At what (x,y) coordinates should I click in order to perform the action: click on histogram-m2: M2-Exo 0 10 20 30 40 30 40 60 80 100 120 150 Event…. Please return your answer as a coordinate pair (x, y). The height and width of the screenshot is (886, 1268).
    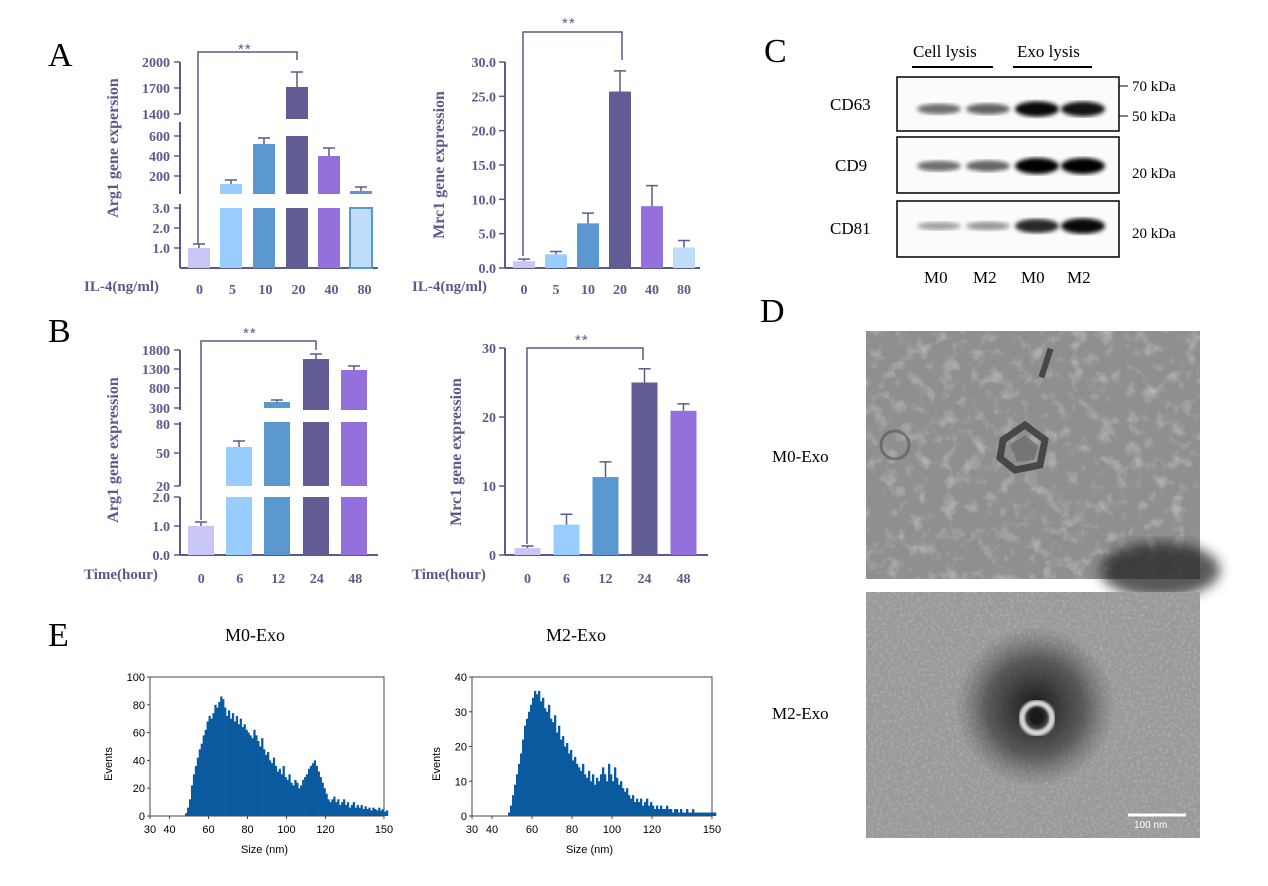
    Looking at the image, I should click on (576, 740).